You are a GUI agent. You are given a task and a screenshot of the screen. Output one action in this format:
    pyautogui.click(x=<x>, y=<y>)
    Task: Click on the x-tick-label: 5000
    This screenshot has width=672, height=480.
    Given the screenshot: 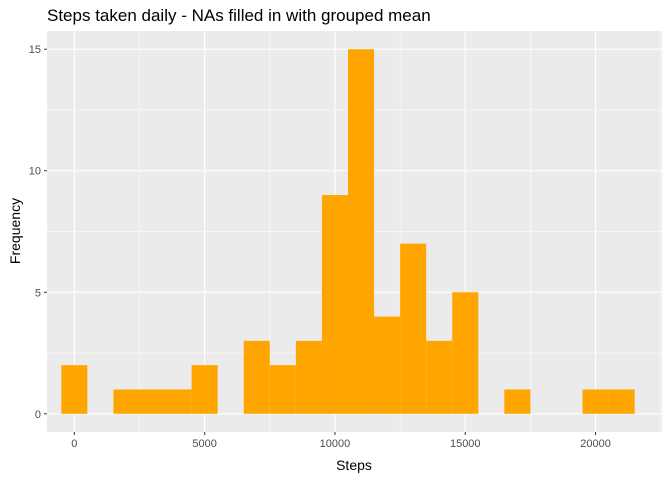 What is the action you would take?
    pyautogui.click(x=204, y=444)
    